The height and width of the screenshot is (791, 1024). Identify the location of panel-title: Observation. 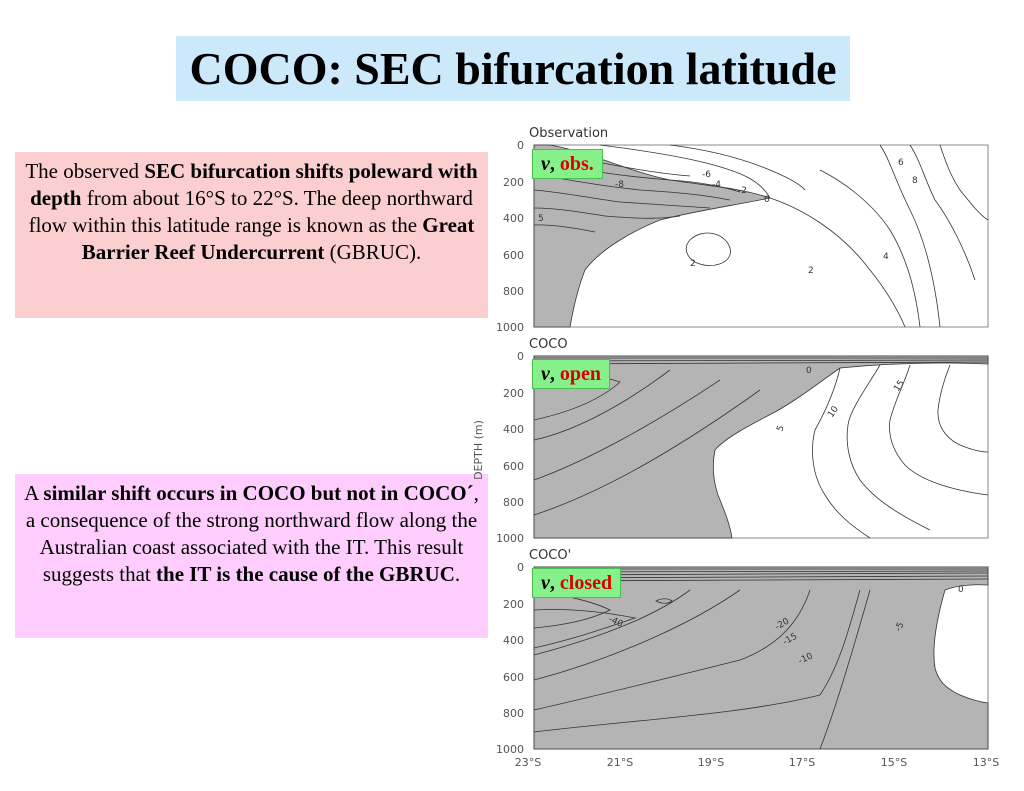
(568, 133).